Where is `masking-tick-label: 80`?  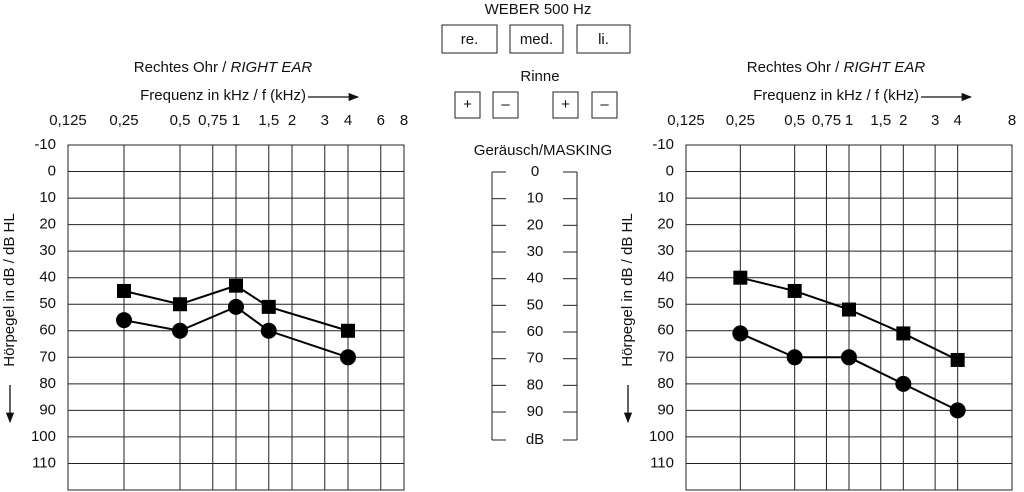
masking-tick-label: 80 is located at coordinates (535, 384).